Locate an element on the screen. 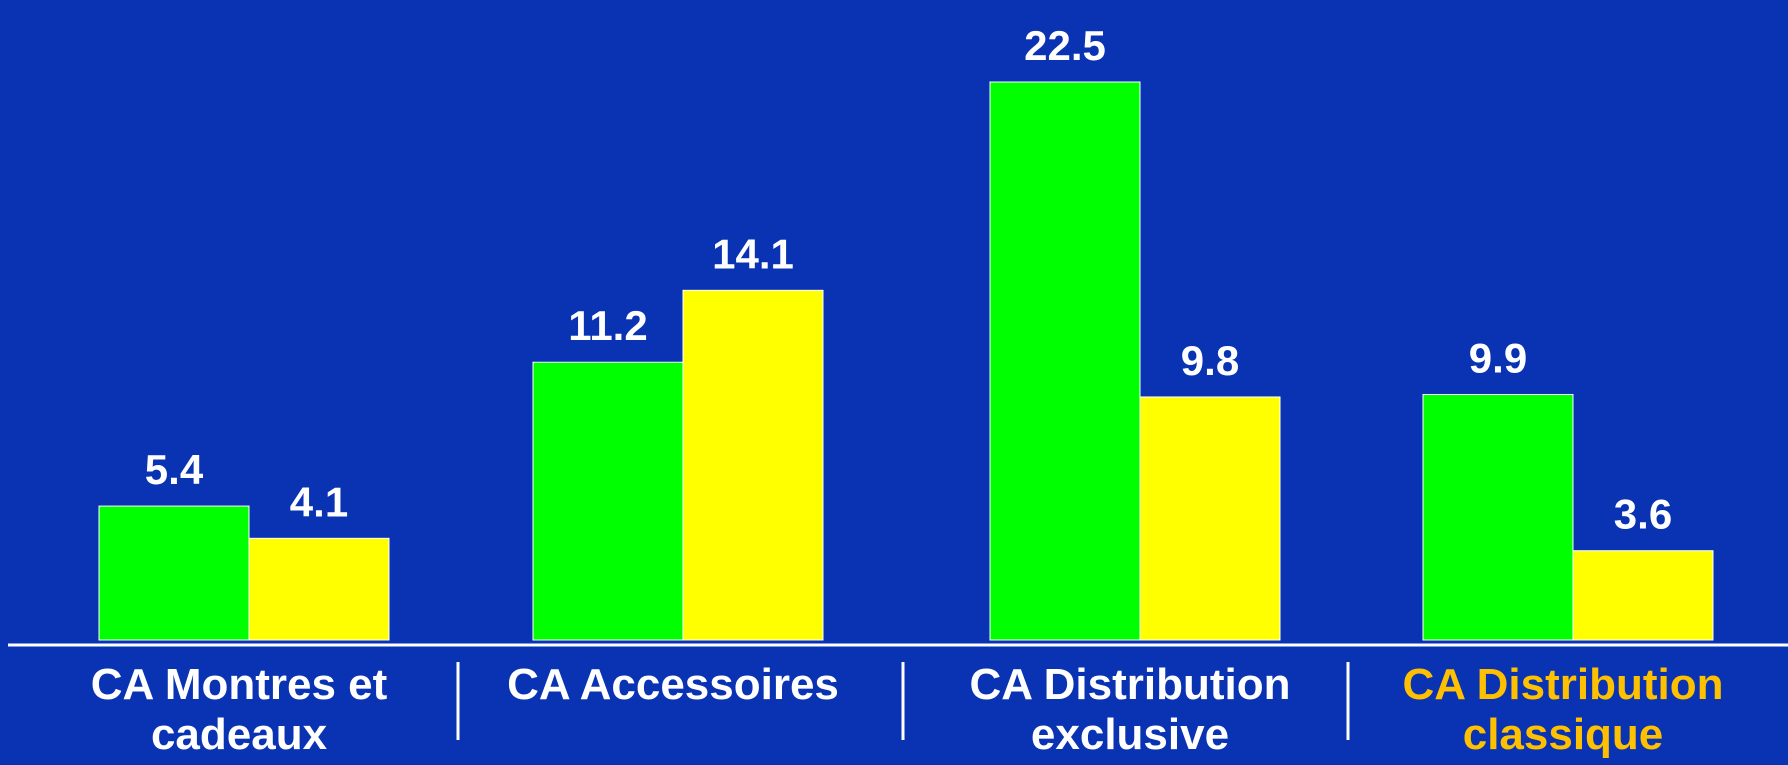 The width and height of the screenshot is (1788, 765). x-tick-label: CA Distribution classique is located at coordinates (1563, 709).